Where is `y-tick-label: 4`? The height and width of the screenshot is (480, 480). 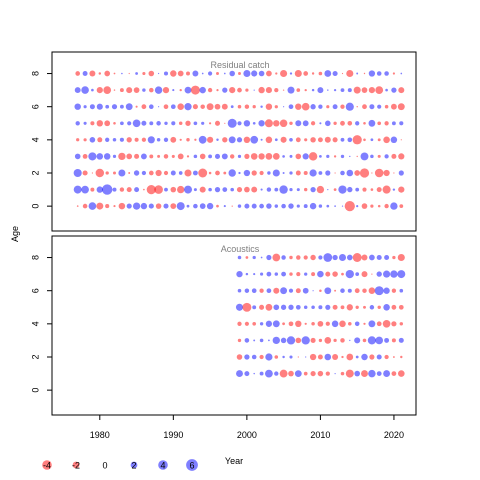 y-tick-label: 4 is located at coordinates (35, 323).